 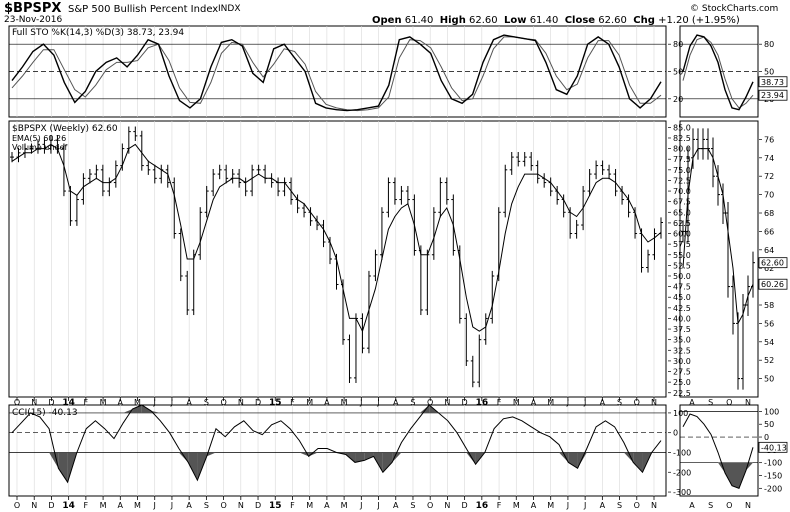 What do you see at coordinates (769, 342) in the screenshot?
I see `side-price-y-tick-label: 54` at bounding box center [769, 342].